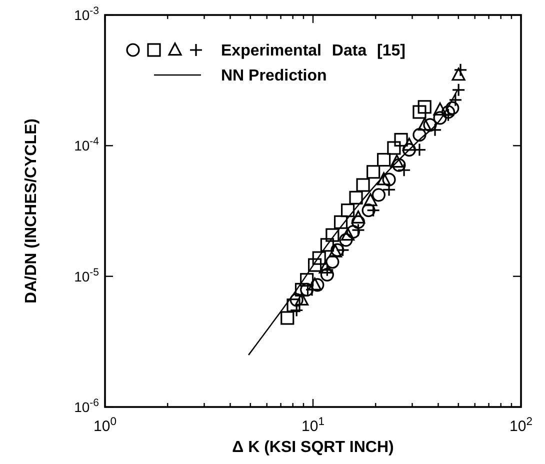 The image size is (545, 464). What do you see at coordinates (521, 425) in the screenshot?
I see `x-tick-label: 10$^{2}$` at bounding box center [521, 425].